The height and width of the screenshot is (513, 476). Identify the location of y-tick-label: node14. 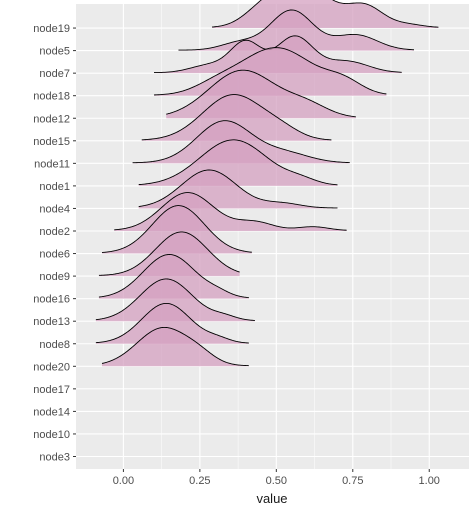
(51, 412).